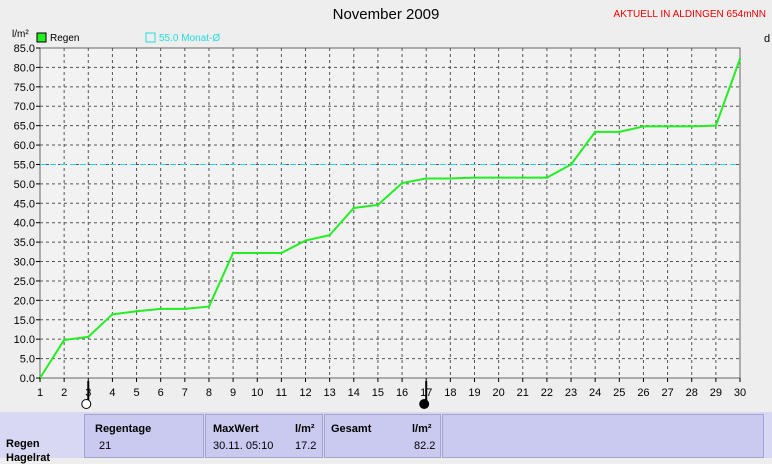 This screenshot has width=772, height=464. I want to click on y-tick-label: 85.0, so click(24, 49).